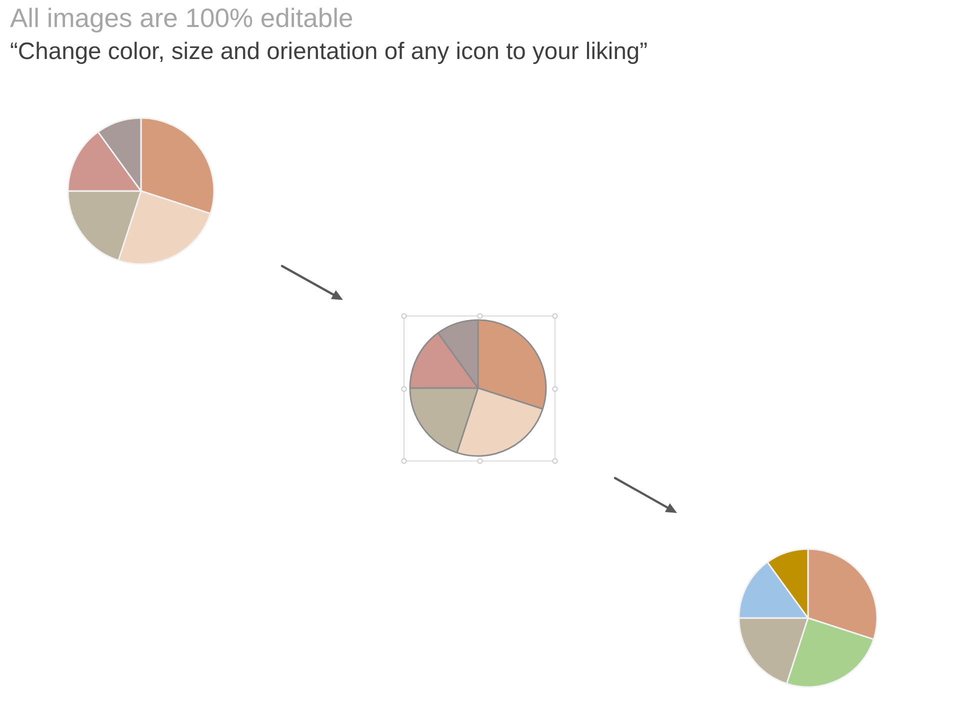 This screenshot has height=720, width=960. I want to click on chart-title: All images are 100% editable, so click(182, 18).